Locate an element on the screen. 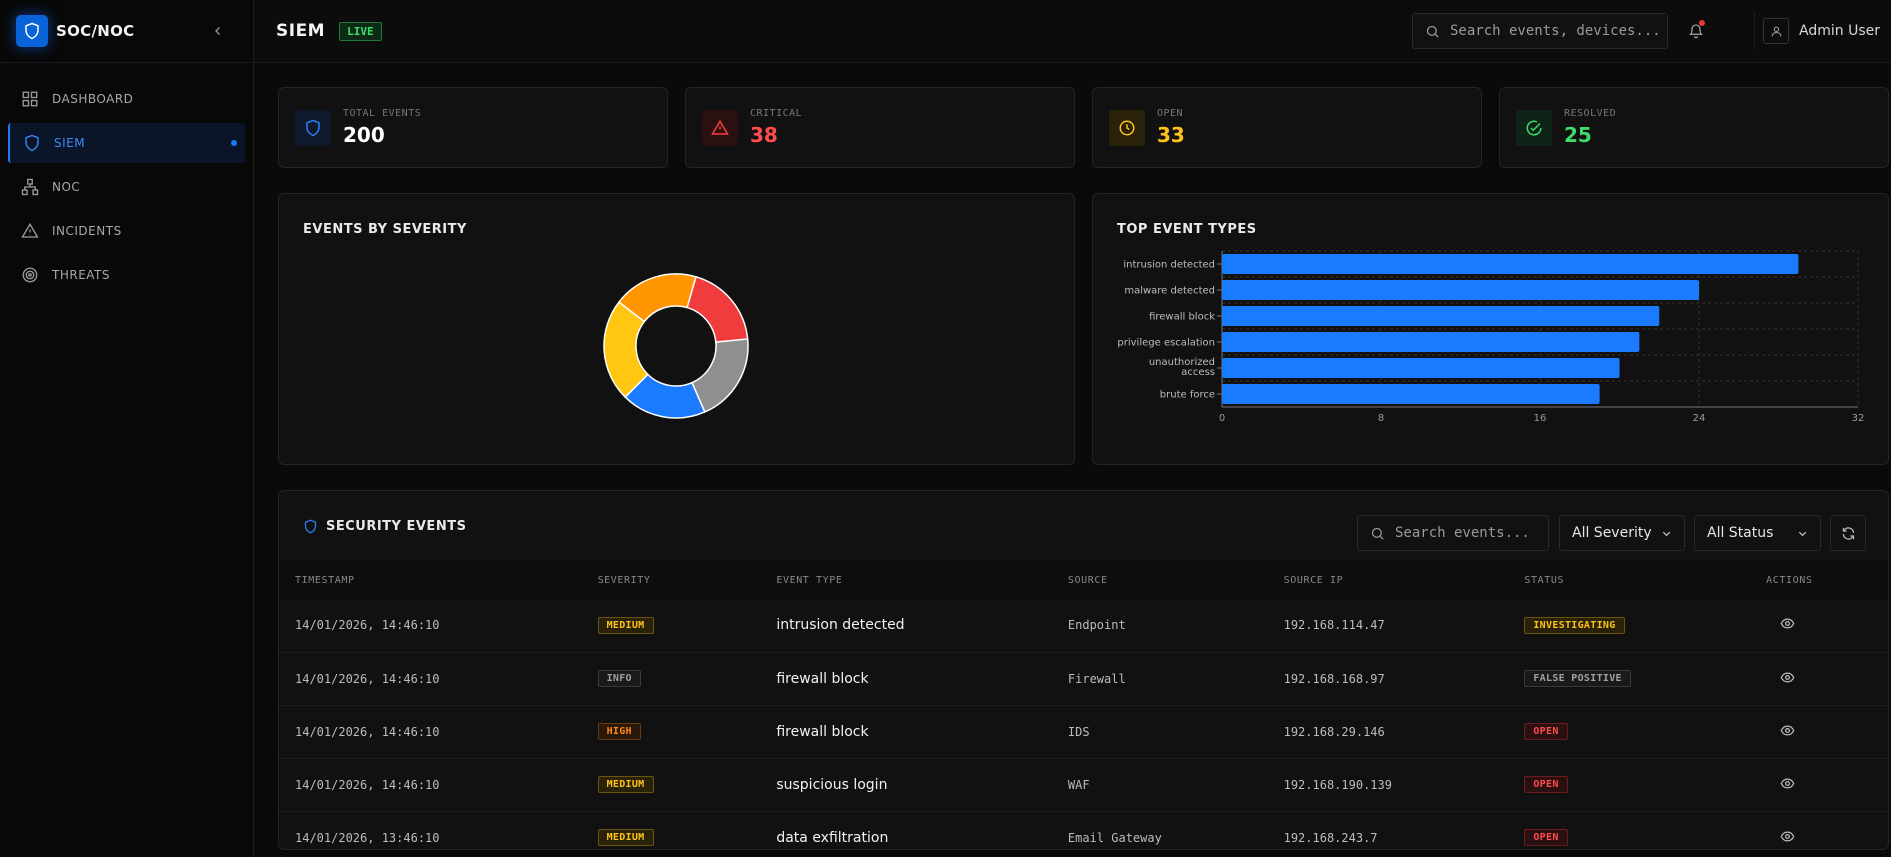 Image resolution: width=1891 pixels, height=857 pixels. chevron-down-icon is located at coordinates (1666, 533).